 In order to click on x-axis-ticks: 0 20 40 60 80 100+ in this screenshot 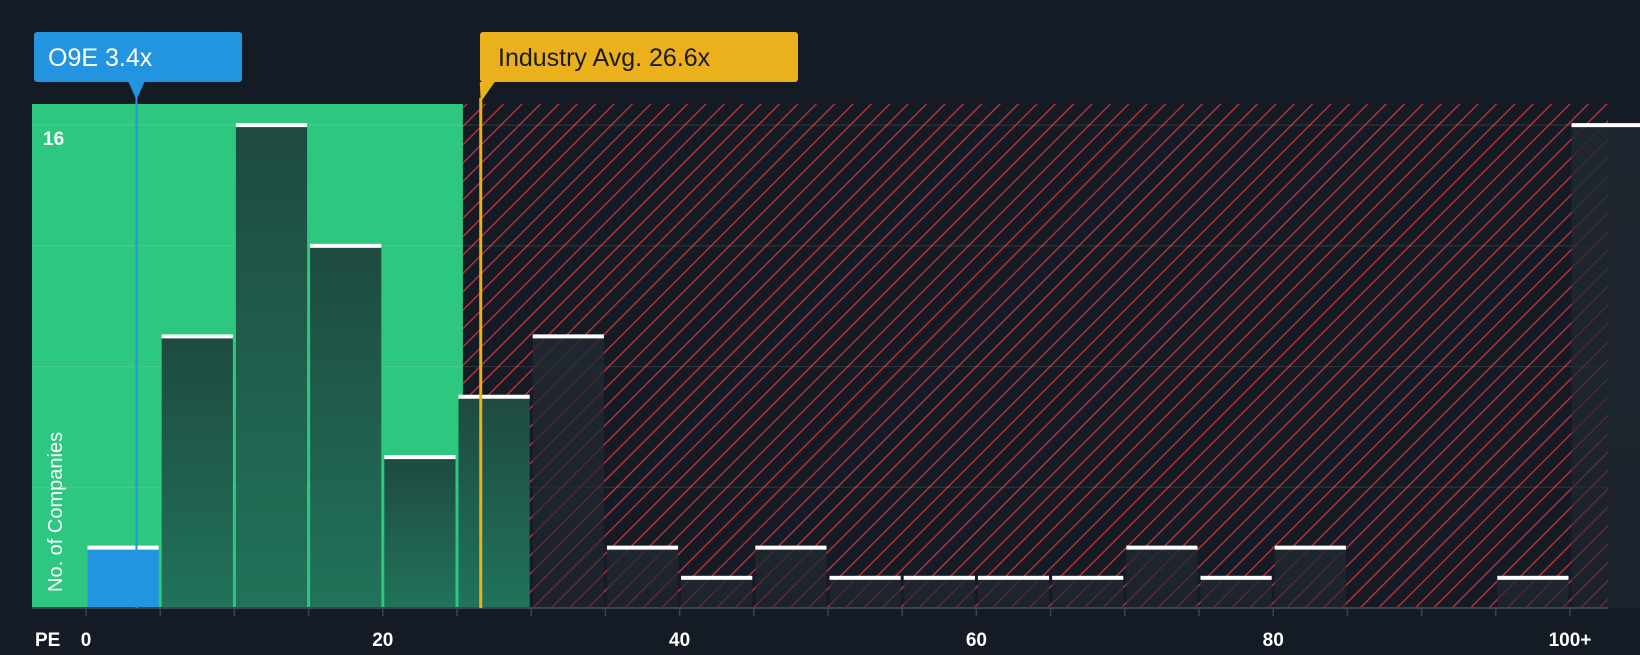, I will do `click(836, 629)`.